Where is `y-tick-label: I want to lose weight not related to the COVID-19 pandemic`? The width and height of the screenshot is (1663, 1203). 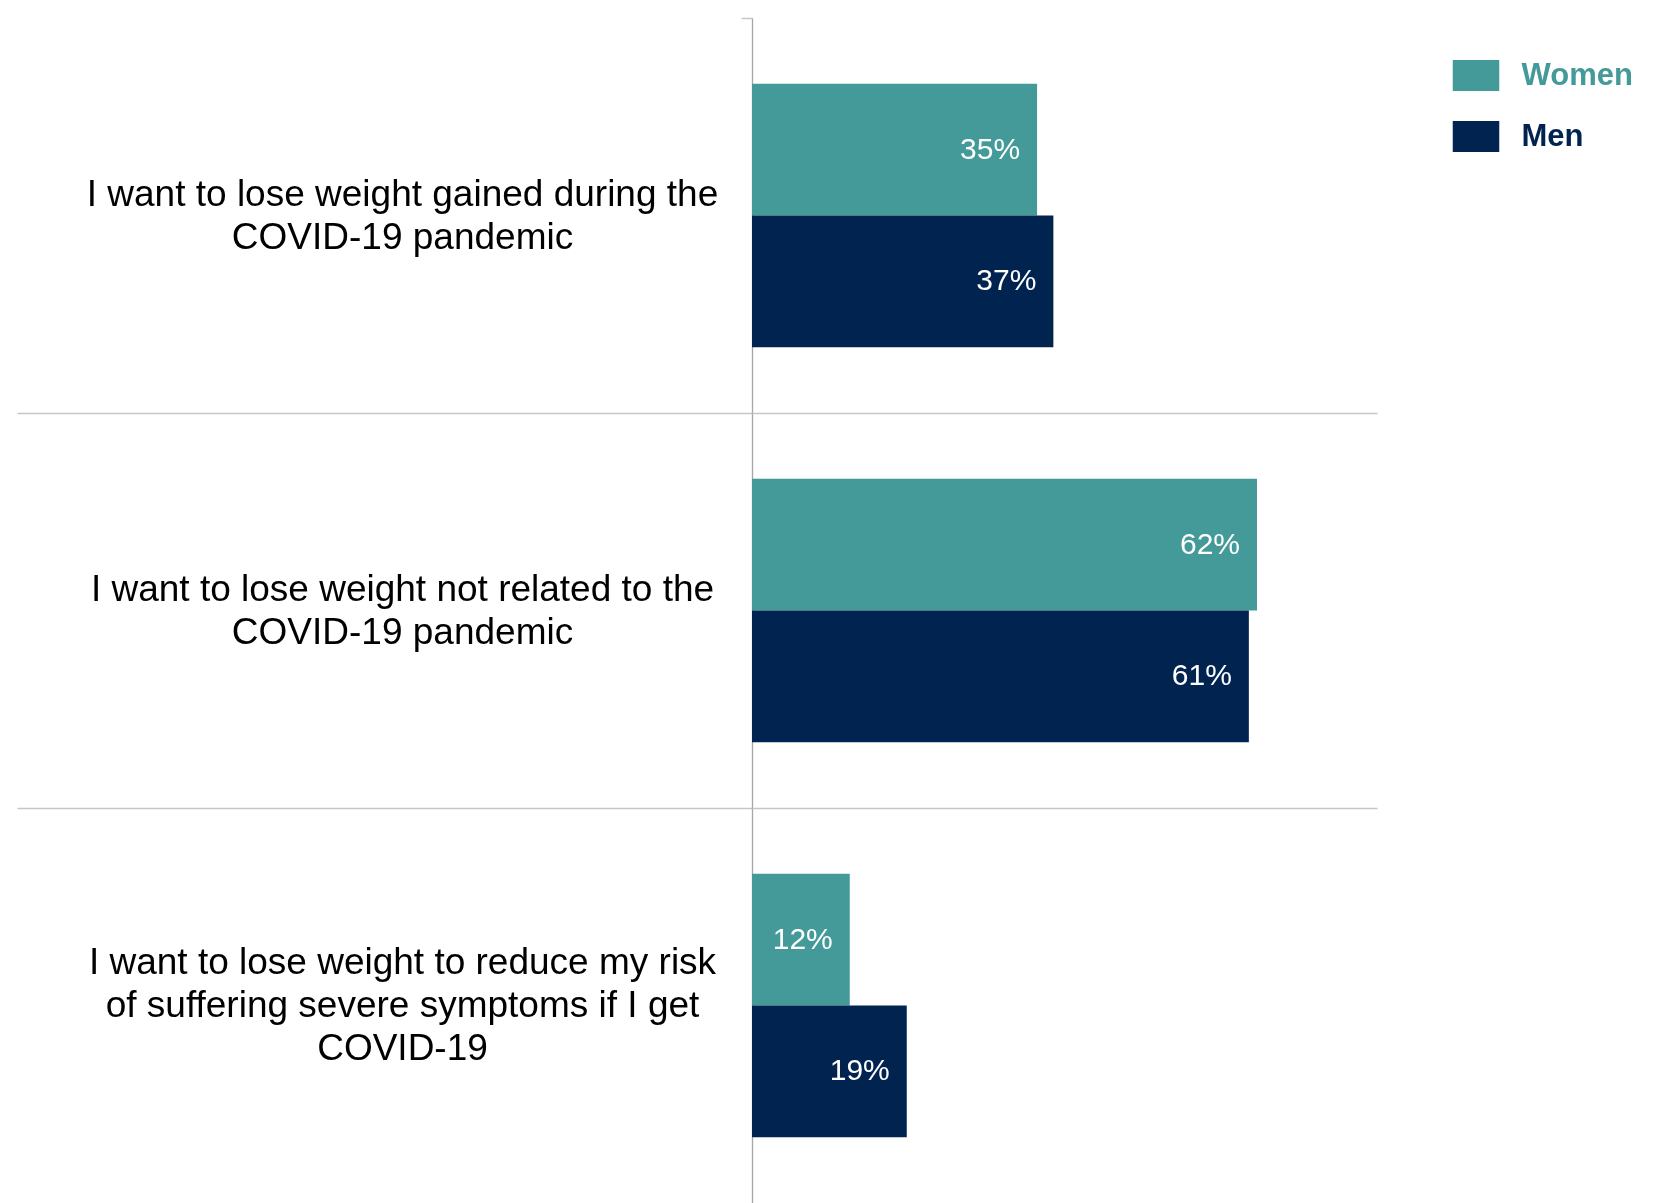 y-tick-label: I want to lose weight not related to the COVID-19 pandemic is located at coordinates (402, 609).